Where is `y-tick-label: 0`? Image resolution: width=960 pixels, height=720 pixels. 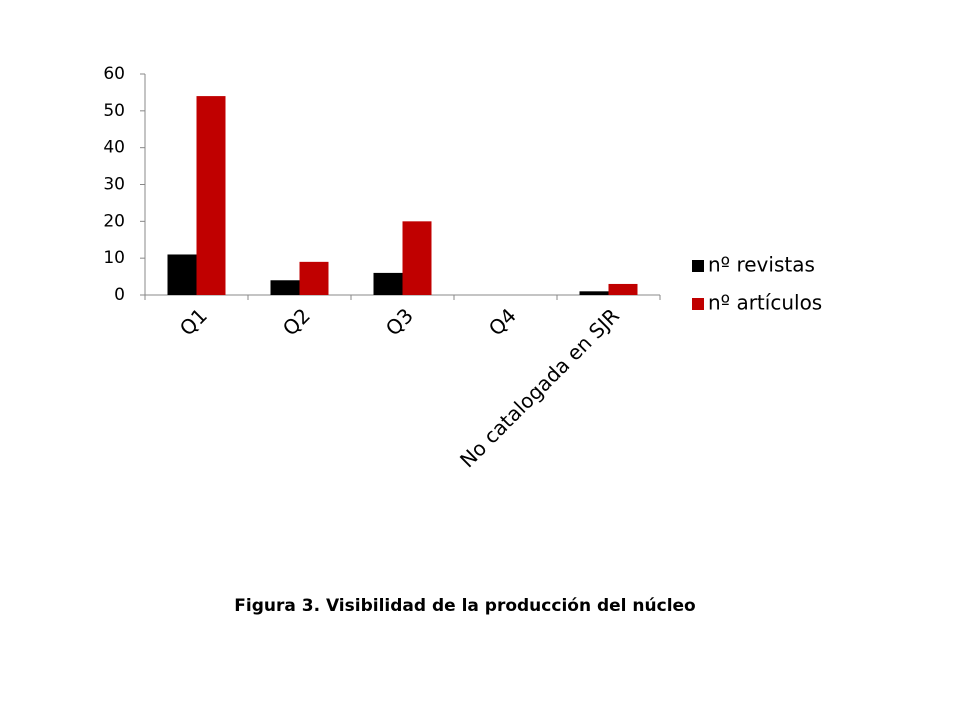 y-tick-label: 0 is located at coordinates (119, 295).